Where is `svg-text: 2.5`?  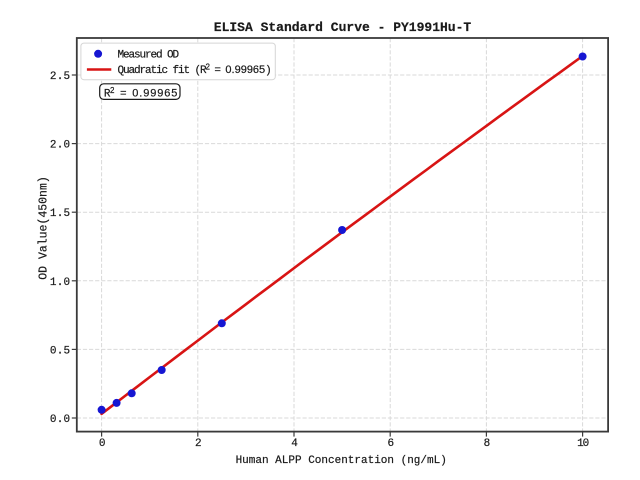
svg-text: 2.5 is located at coordinates (60, 77).